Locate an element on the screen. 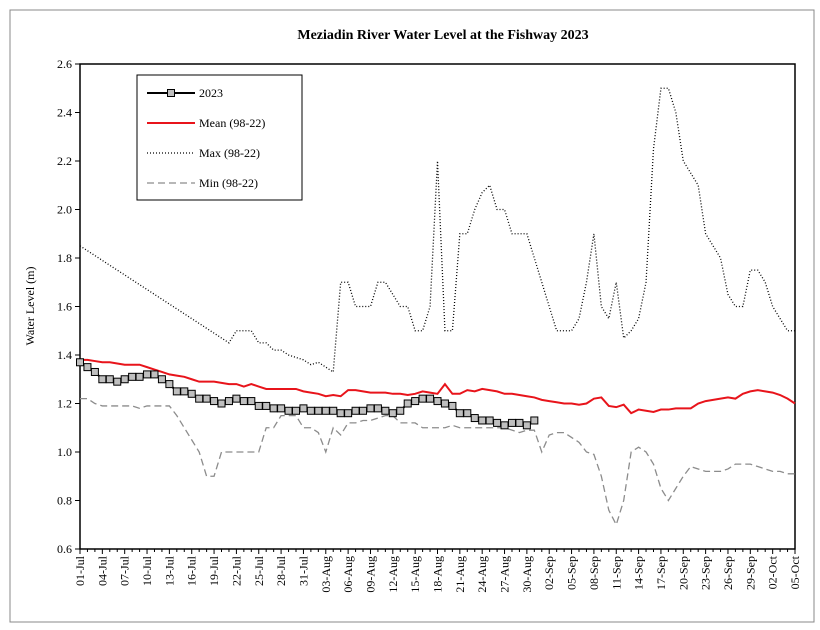 The height and width of the screenshot is (630, 820). y-tick-label: 0.6 is located at coordinates (64, 549).